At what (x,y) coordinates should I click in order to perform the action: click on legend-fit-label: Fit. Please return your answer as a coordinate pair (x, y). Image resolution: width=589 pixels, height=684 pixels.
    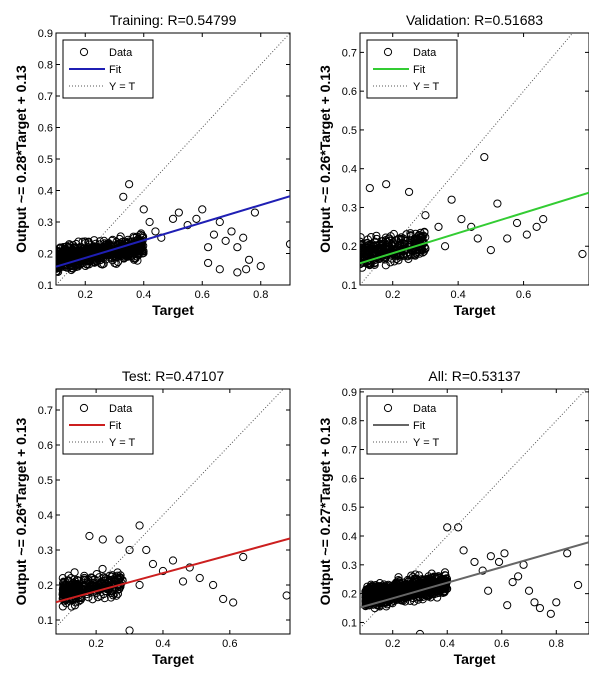
    Looking at the image, I should click on (419, 70).